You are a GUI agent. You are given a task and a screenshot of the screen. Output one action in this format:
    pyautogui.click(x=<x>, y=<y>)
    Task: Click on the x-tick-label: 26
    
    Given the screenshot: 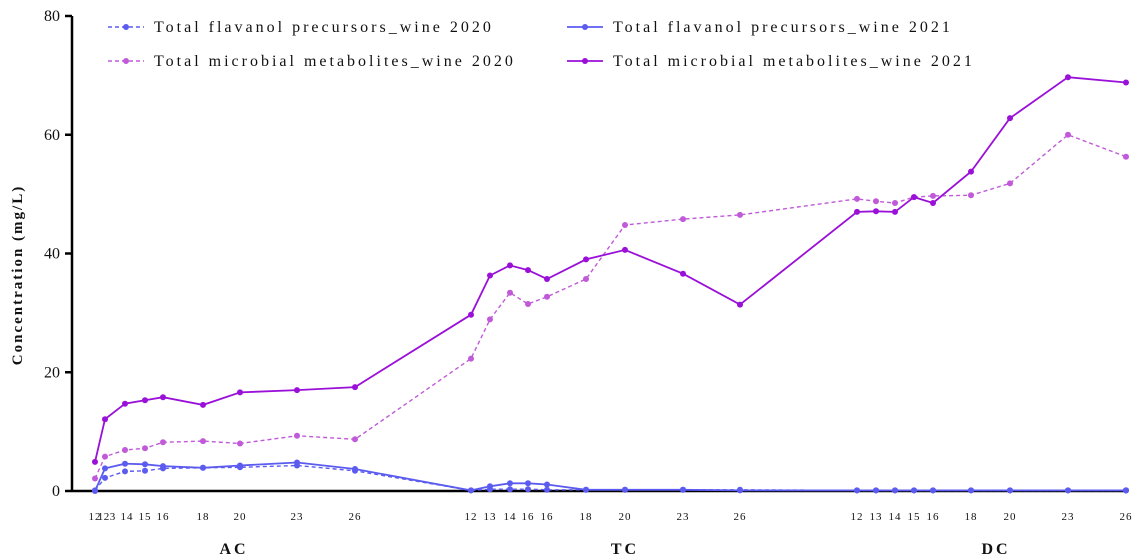 What is the action you would take?
    pyautogui.click(x=740, y=517)
    